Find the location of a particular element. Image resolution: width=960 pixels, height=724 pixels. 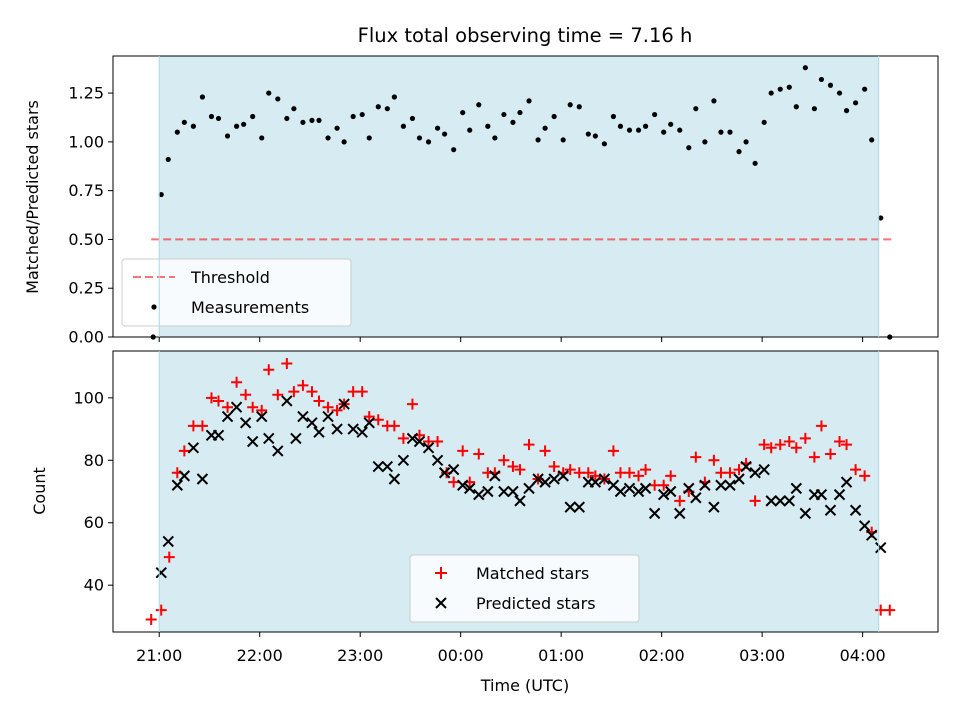

top-y-tick-label: 1.00 is located at coordinates (86, 141).